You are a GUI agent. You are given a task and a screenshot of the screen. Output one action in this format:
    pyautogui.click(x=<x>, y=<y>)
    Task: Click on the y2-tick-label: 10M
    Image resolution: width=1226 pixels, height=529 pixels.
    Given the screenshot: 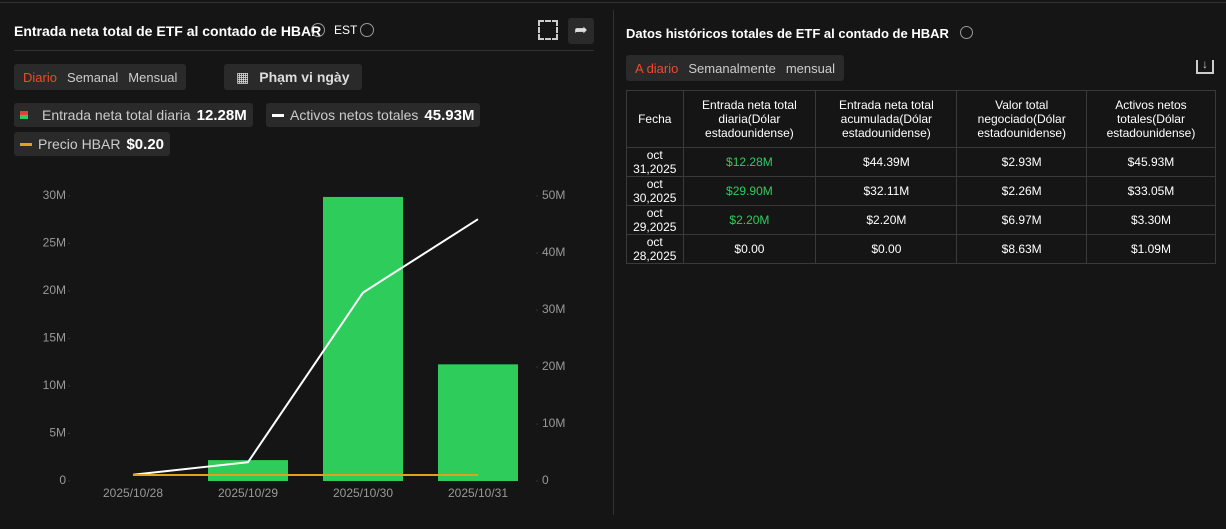 What is the action you would take?
    pyautogui.click(x=553, y=423)
    